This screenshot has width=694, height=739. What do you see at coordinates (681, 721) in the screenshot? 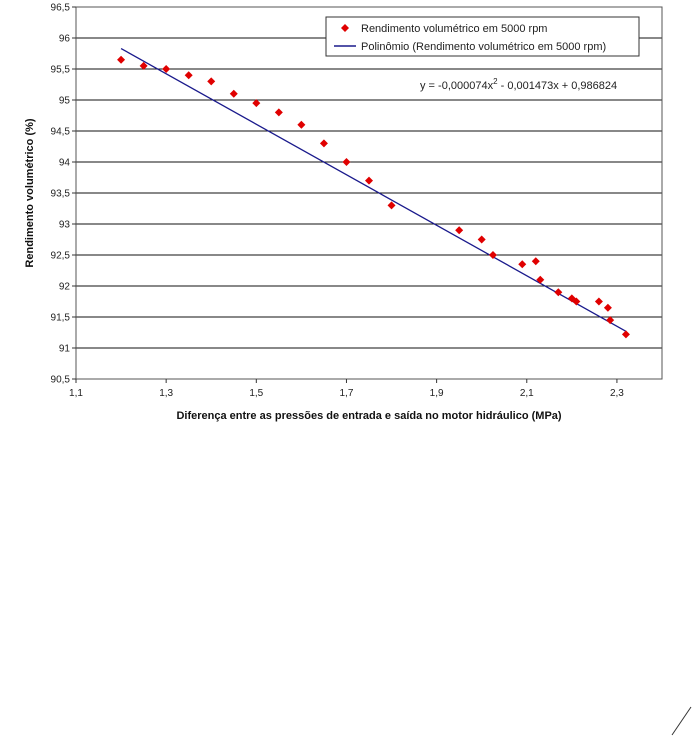
I see `corner-mark` at bounding box center [681, 721].